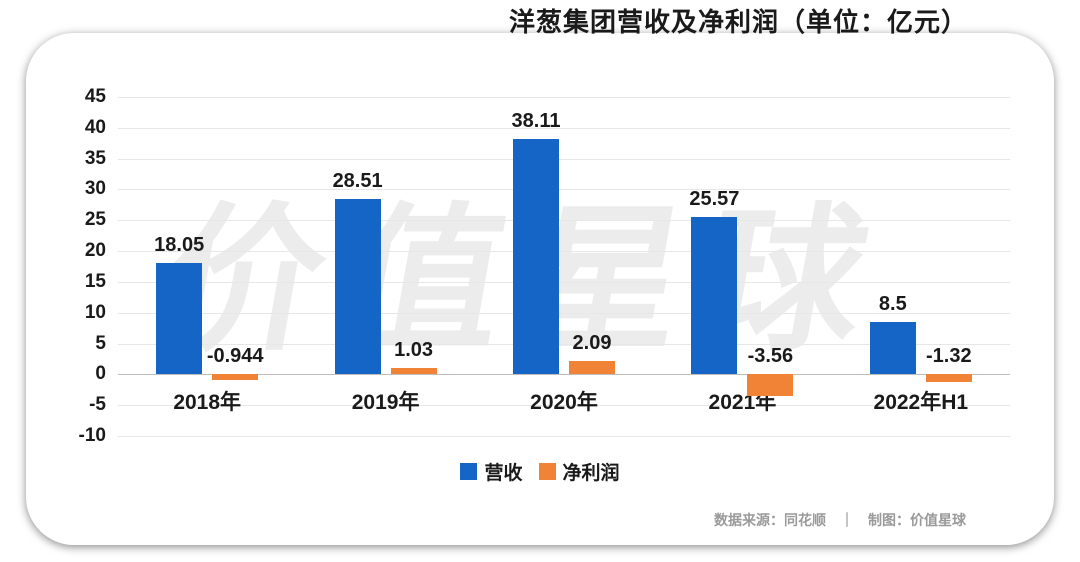 This screenshot has height=562, width=1080. What do you see at coordinates (738, 22) in the screenshot?
I see `chart-title: 洋葱集团营收及净利润（单位：亿元）` at bounding box center [738, 22].